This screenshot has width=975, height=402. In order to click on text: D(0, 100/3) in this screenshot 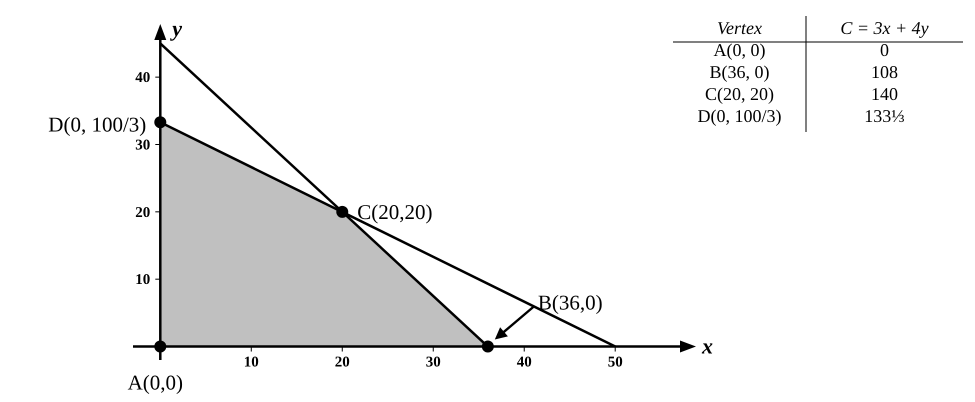, I will do `click(740, 116)`.